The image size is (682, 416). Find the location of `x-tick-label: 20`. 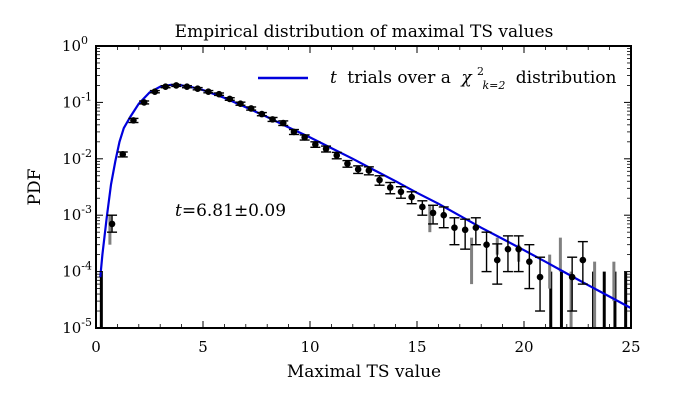

x-tick-label: 20 is located at coordinates (523, 347).